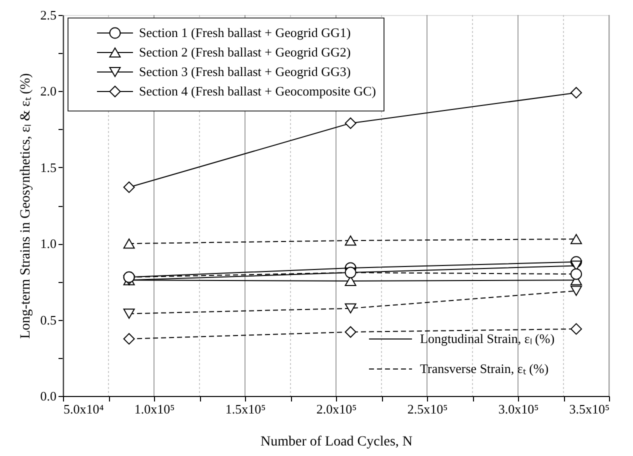 This screenshot has height=456, width=633. What do you see at coordinates (484, 368) in the screenshot?
I see `annotation: Transverse Strain, εₜ (%)` at bounding box center [484, 368].